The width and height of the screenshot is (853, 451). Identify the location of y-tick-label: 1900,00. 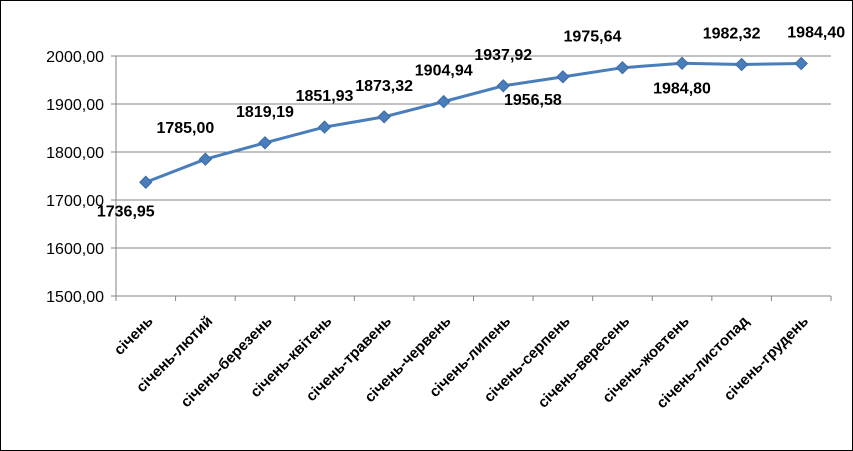
(75, 105).